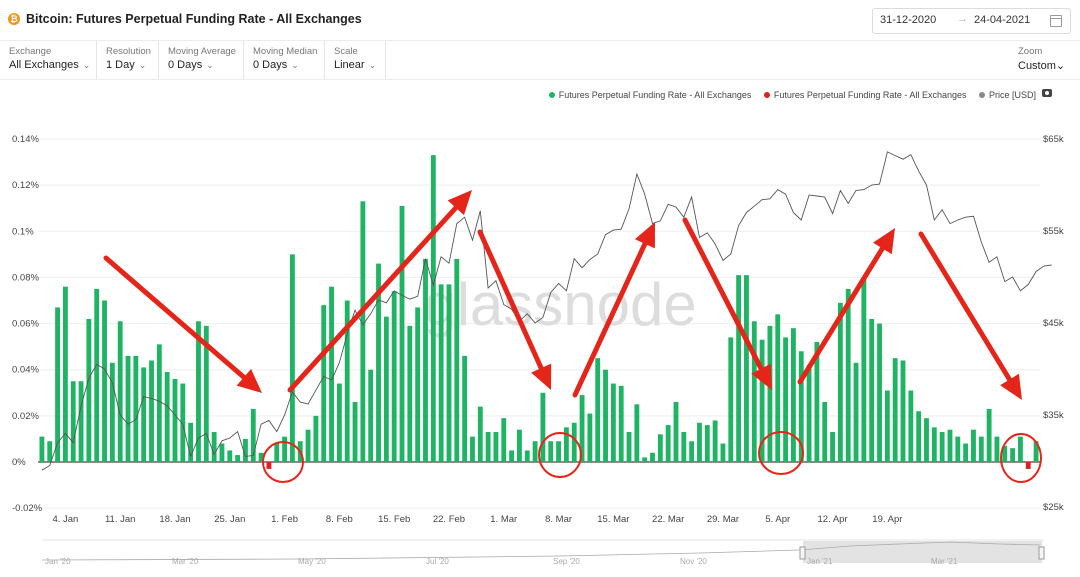  I want to click on date-to: 24-04-2021, so click(1002, 20).